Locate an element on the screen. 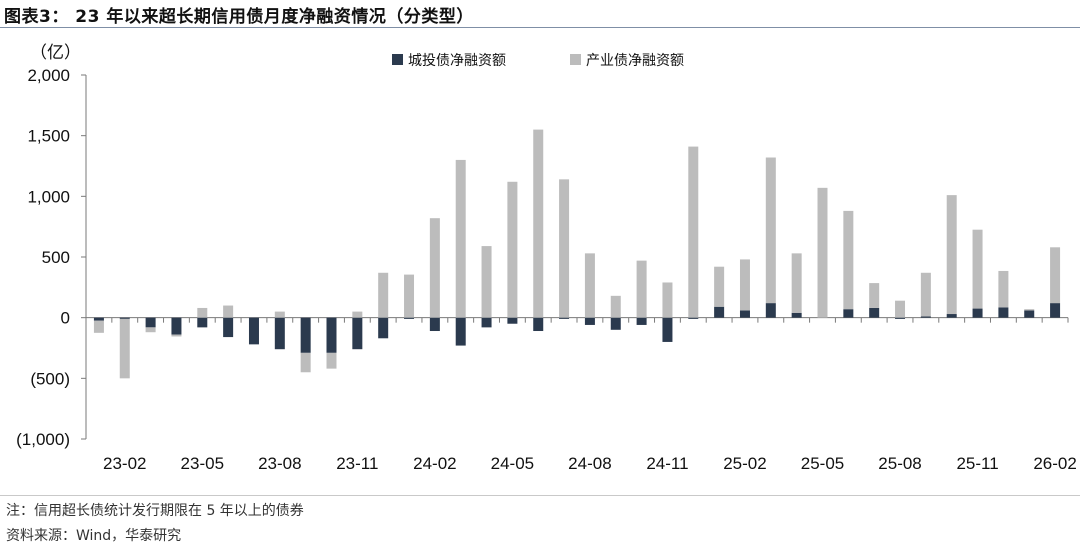 This screenshot has height=550, width=1080. x-tick-label: 25-11 is located at coordinates (977, 462).